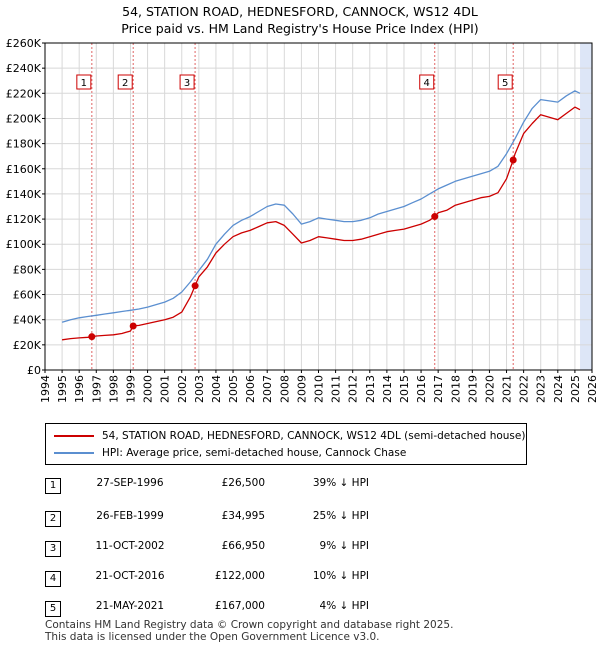  Describe the element at coordinates (489, 389) in the screenshot. I see `x-tick-label: 2020` at that location.